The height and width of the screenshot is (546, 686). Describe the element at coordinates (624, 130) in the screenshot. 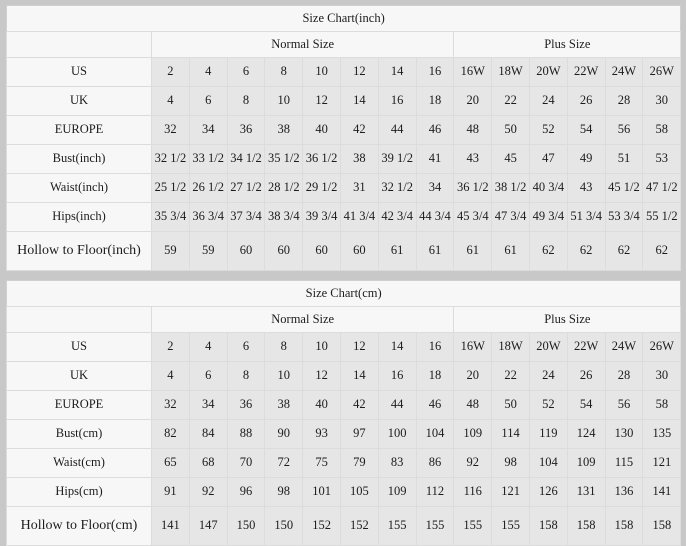

I see `table-cell: 56` at that location.